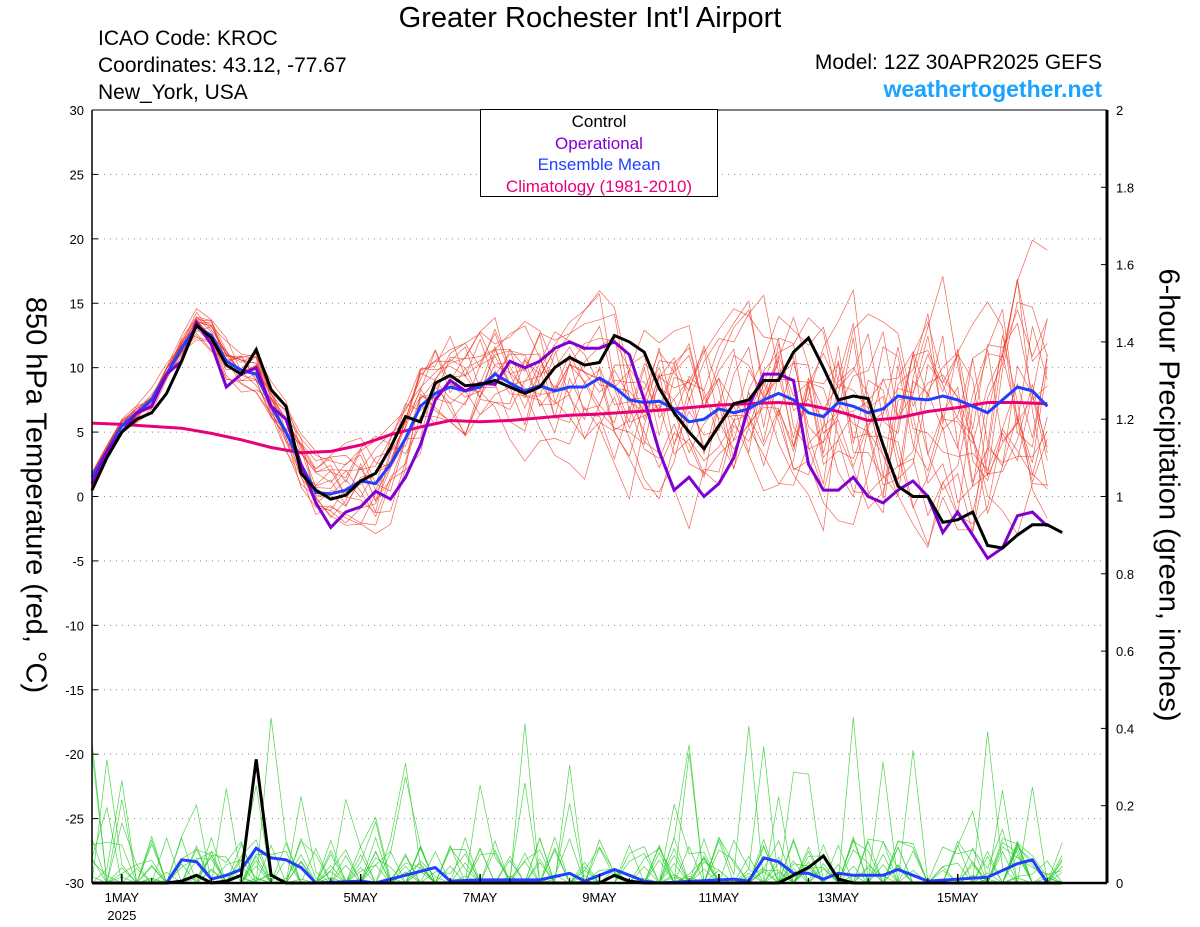 The width and height of the screenshot is (1200, 927). What do you see at coordinates (1125, 342) in the screenshot?
I see `y-right-tick-label: 1.4` at bounding box center [1125, 342].